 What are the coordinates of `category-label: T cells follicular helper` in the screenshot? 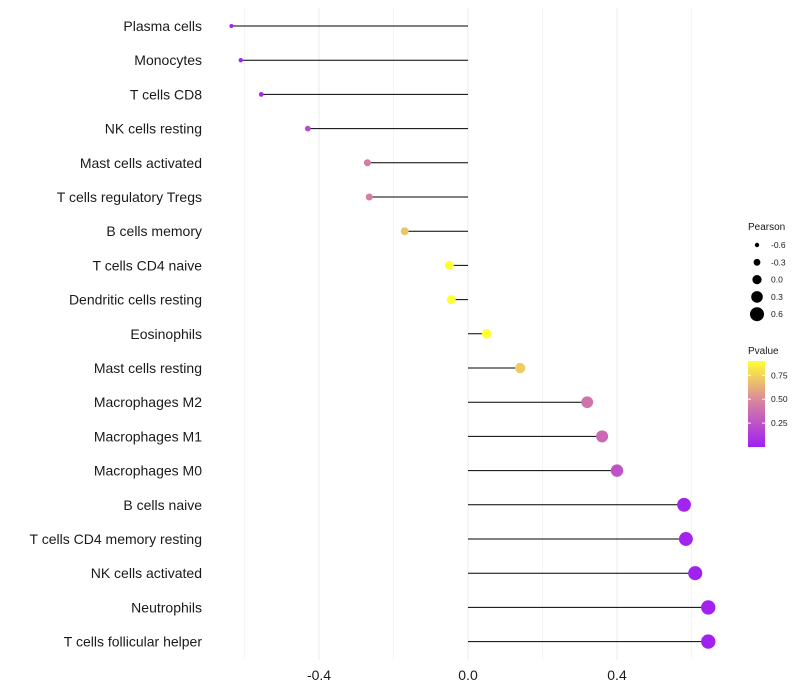 It's located at (133, 642).